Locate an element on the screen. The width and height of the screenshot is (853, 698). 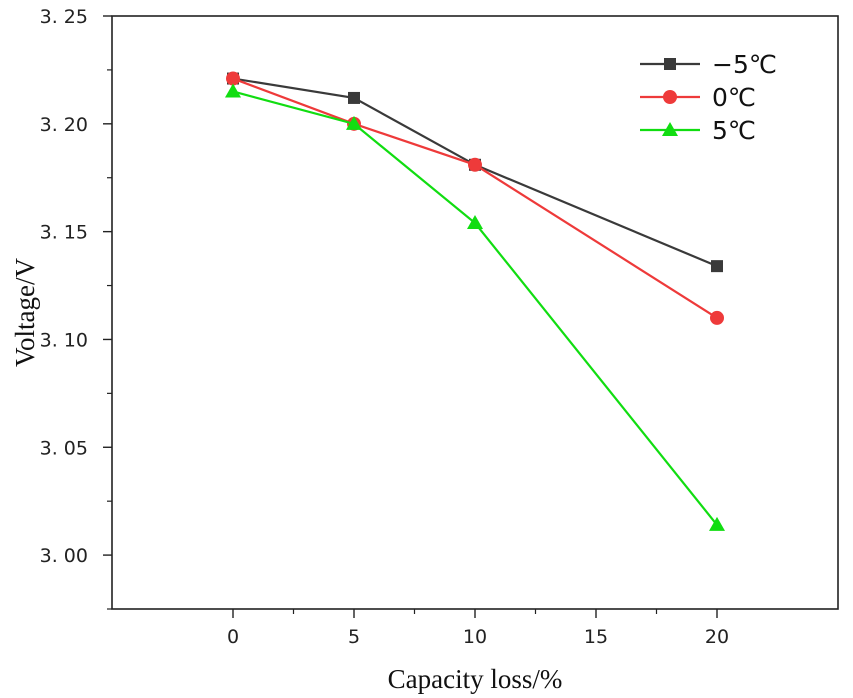
legend-entry: −5℃ is located at coordinates (708, 64).